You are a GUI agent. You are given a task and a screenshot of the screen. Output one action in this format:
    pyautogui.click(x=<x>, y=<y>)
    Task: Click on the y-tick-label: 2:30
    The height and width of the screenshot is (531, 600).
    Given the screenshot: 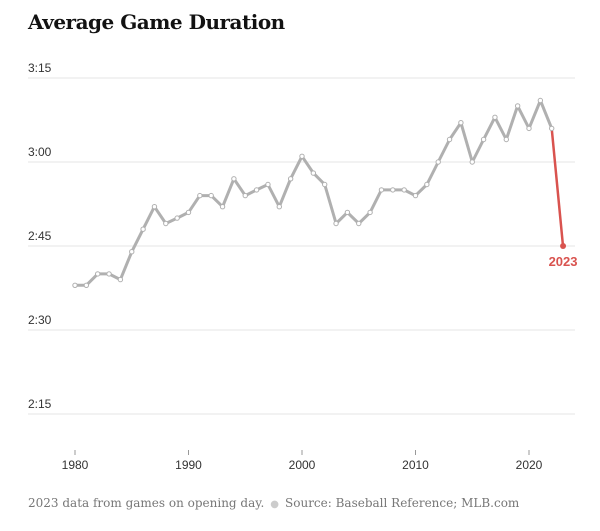 What is the action you would take?
    pyautogui.click(x=40, y=320)
    